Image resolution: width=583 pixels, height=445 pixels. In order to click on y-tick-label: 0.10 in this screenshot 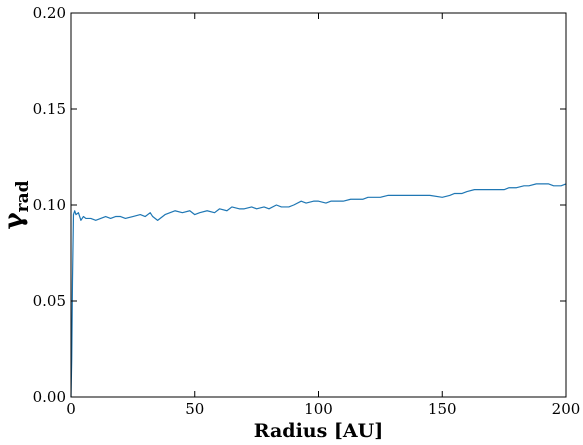, I will do `click(49, 205)`.